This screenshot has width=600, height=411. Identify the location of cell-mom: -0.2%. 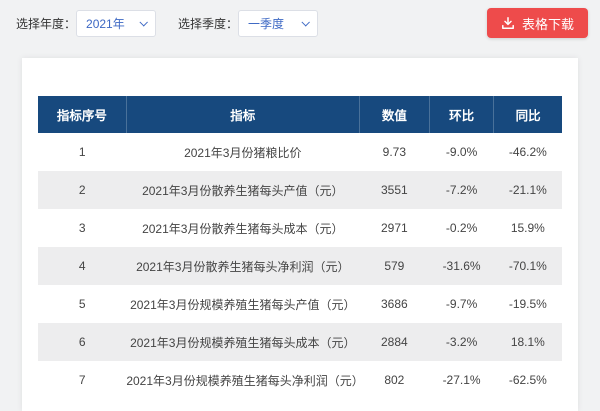
(461, 228).